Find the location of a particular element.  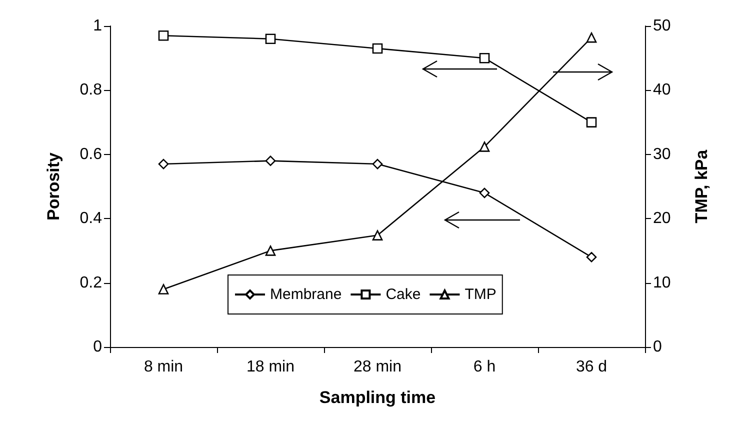

y-axis-title: Porosity is located at coordinates (53, 186).